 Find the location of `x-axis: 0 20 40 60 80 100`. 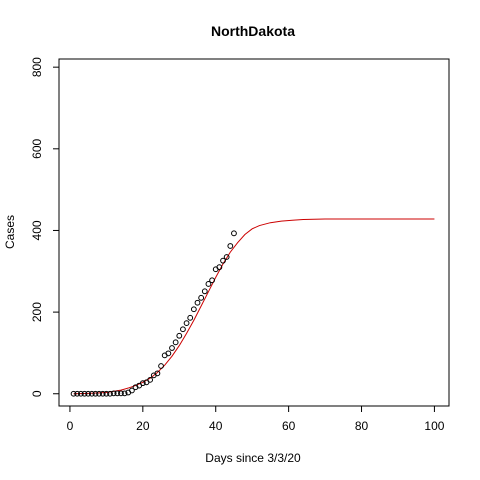

x-axis: 0 20 40 60 80 100 is located at coordinates (256, 419).